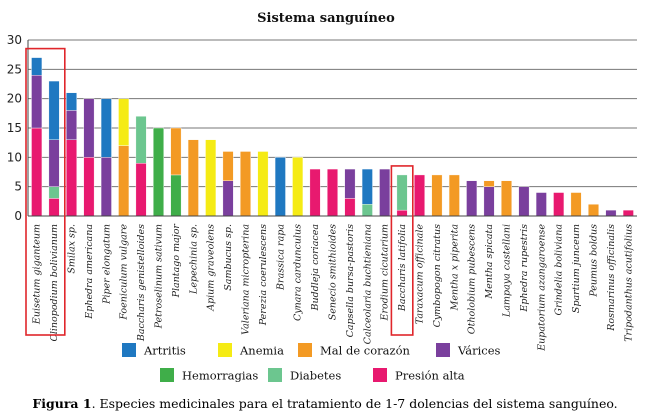 This screenshot has height=418, width=650. I want to click on y-tick-label: 15, so click(14, 128).